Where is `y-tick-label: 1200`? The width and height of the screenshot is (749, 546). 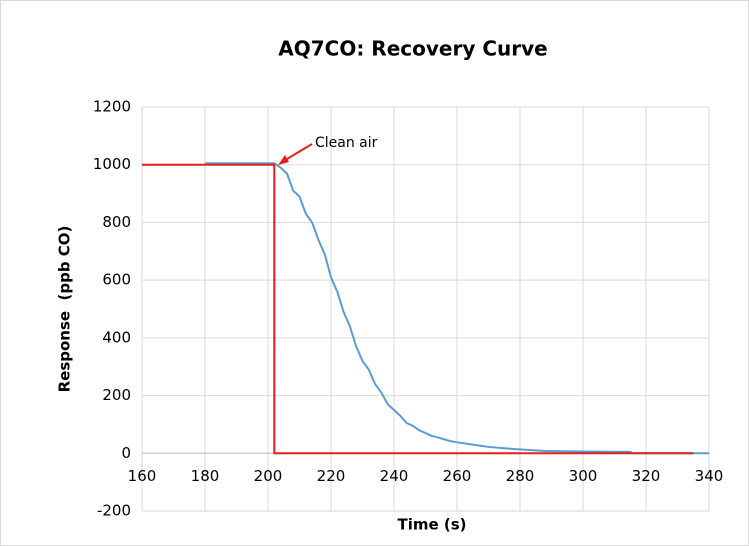 y-tick-label: 1200 is located at coordinates (112, 107).